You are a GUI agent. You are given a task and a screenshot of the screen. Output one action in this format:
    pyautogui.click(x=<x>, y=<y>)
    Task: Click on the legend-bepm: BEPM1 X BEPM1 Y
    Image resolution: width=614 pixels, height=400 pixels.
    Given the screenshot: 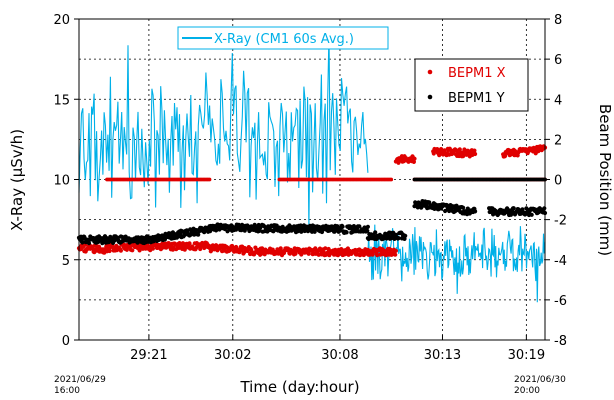 What is the action you would take?
    pyautogui.click(x=471, y=85)
    